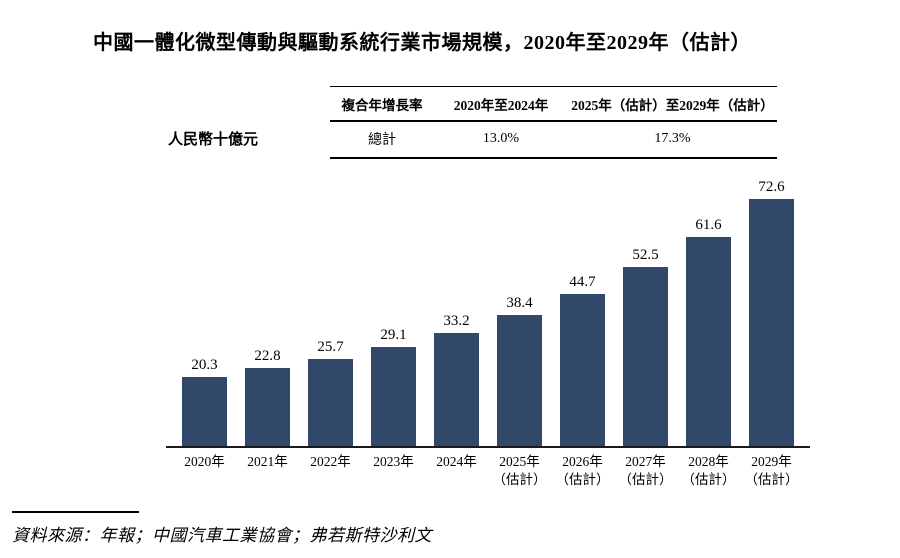  What do you see at coordinates (267, 461) in the screenshot?
I see `x-axis-tick-label: 2021年` at bounding box center [267, 461].